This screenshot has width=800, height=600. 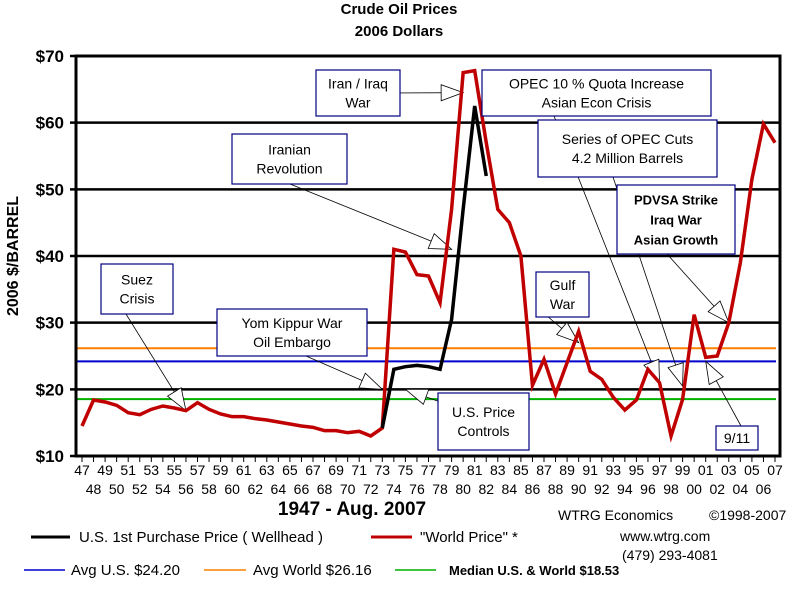 I want to click on x-tick-label: 74, so click(x=394, y=489).